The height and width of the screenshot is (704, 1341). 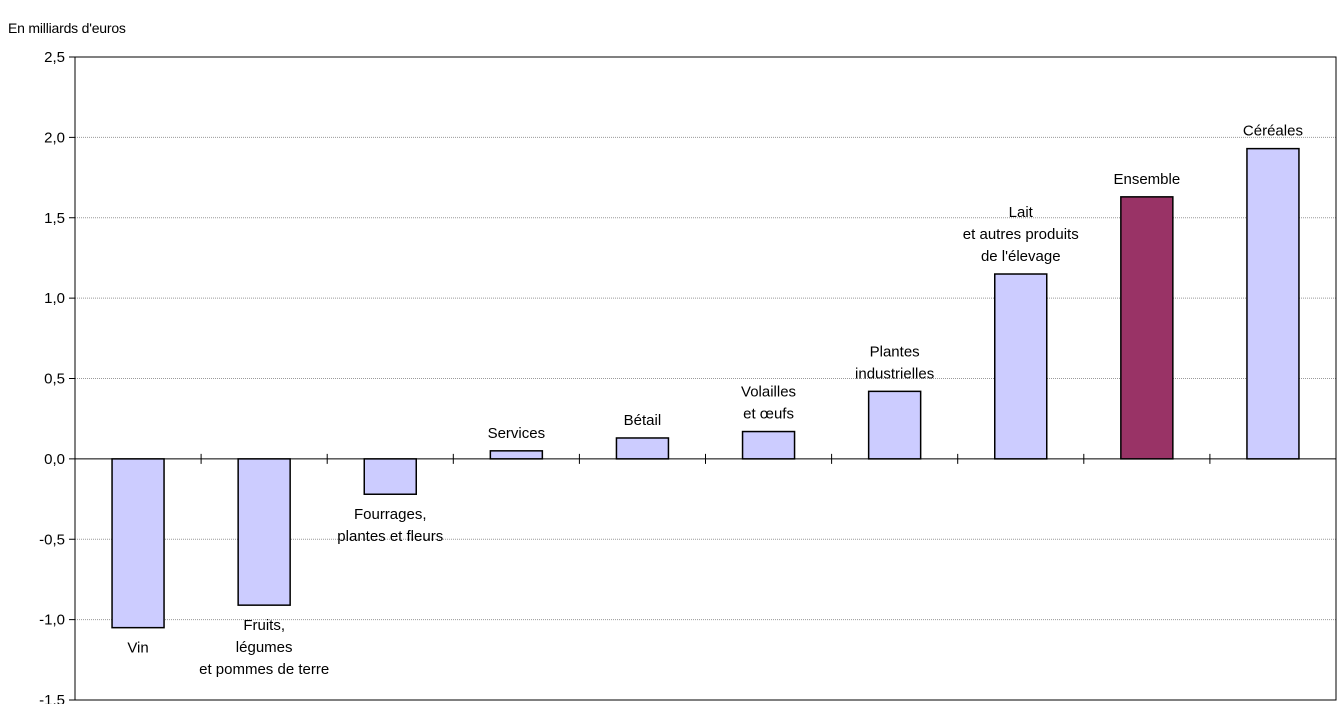 I want to click on category-label: Lait et autres produits de l'élevage, so click(x=1021, y=234).